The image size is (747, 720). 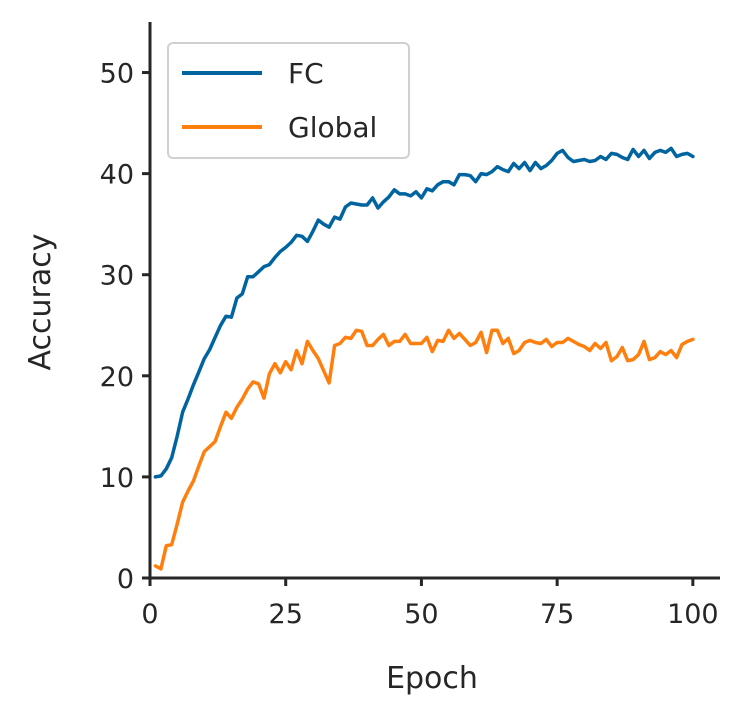 What do you see at coordinates (40, 302) in the screenshot?
I see `y-axis-title: Accuracy` at bounding box center [40, 302].